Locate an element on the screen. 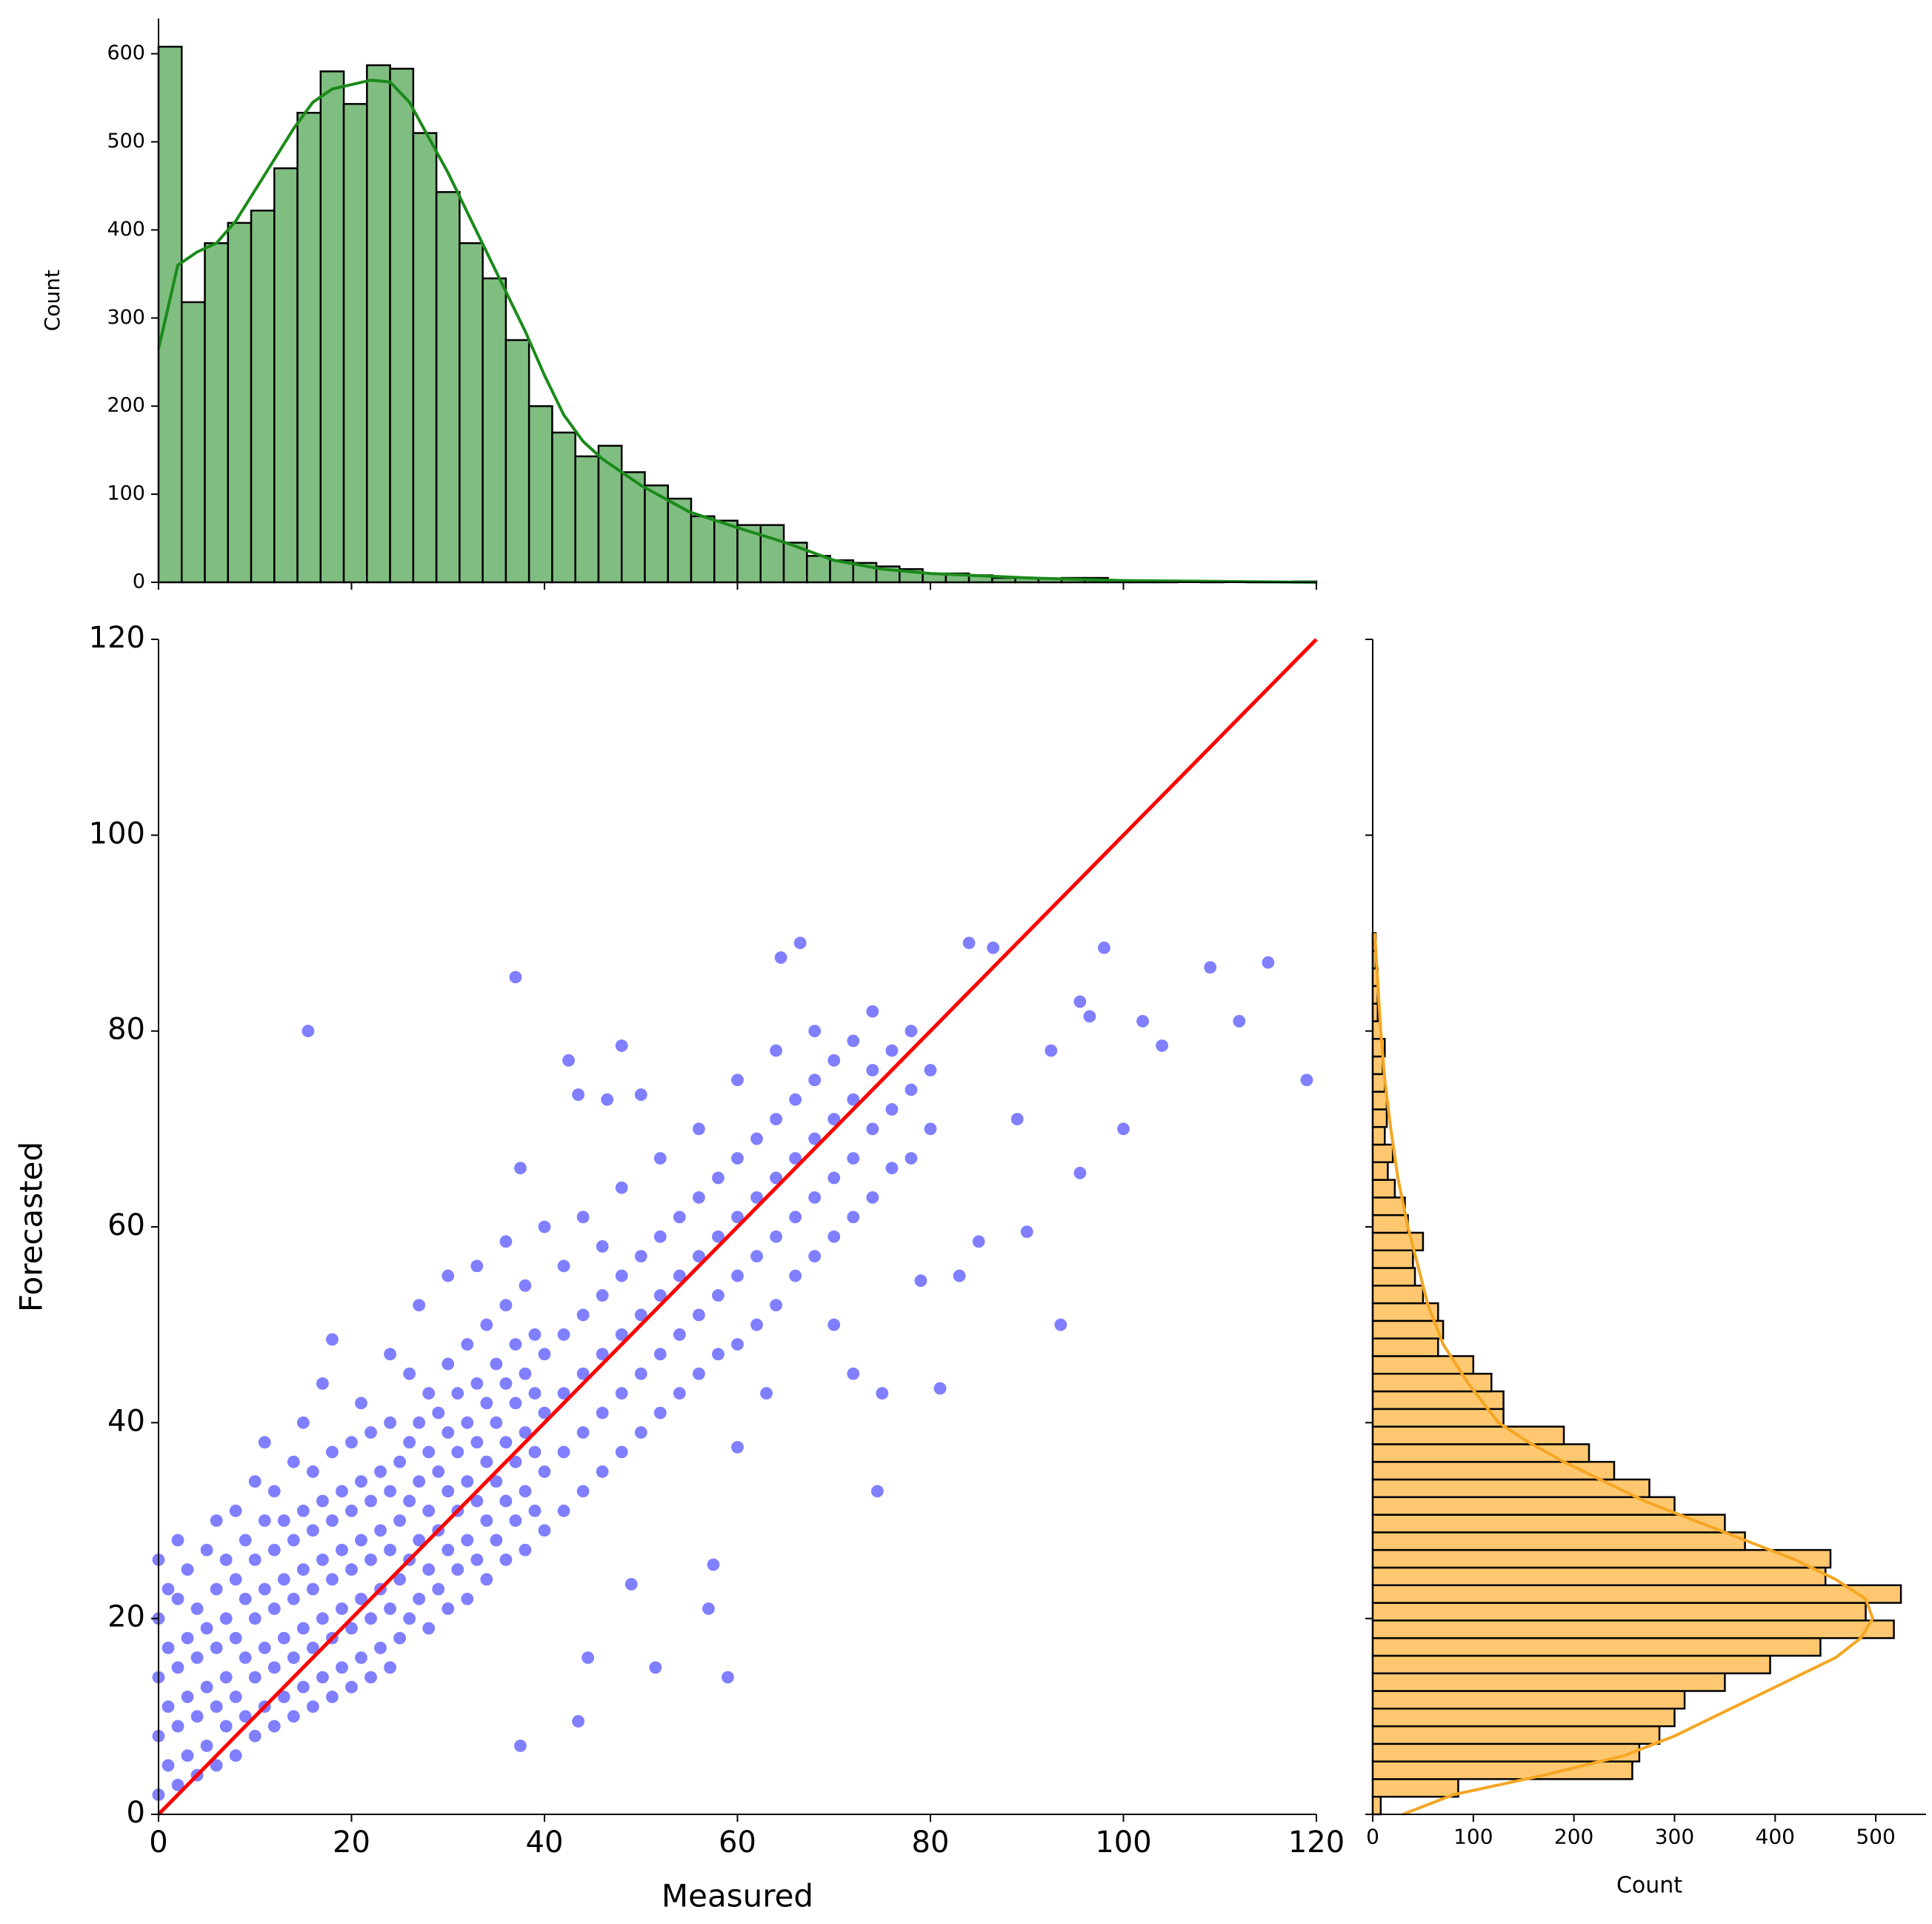  kde-line is located at coordinates (1624, 1375).